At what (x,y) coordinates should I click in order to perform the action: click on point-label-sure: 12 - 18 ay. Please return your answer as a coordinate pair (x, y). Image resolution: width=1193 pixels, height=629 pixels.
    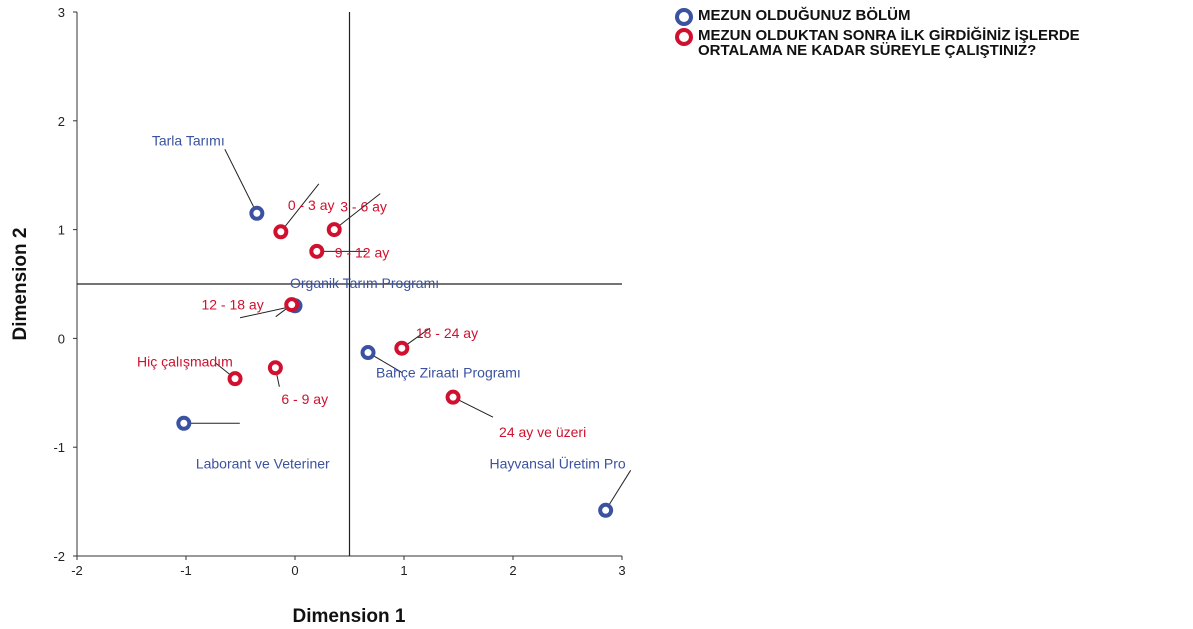
    Looking at the image, I should click on (232, 305).